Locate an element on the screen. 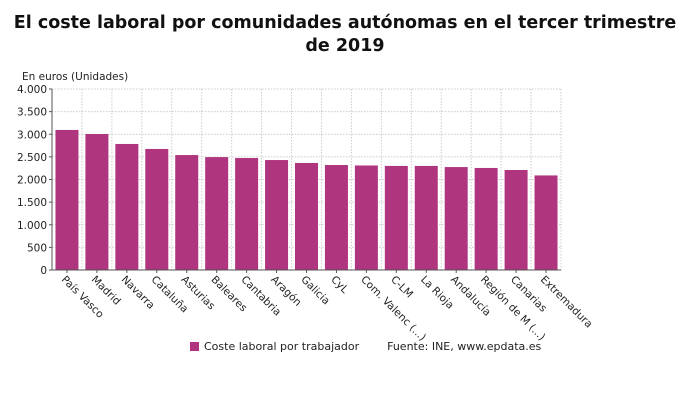  x-tick-label: Extremadura is located at coordinates (566, 302).